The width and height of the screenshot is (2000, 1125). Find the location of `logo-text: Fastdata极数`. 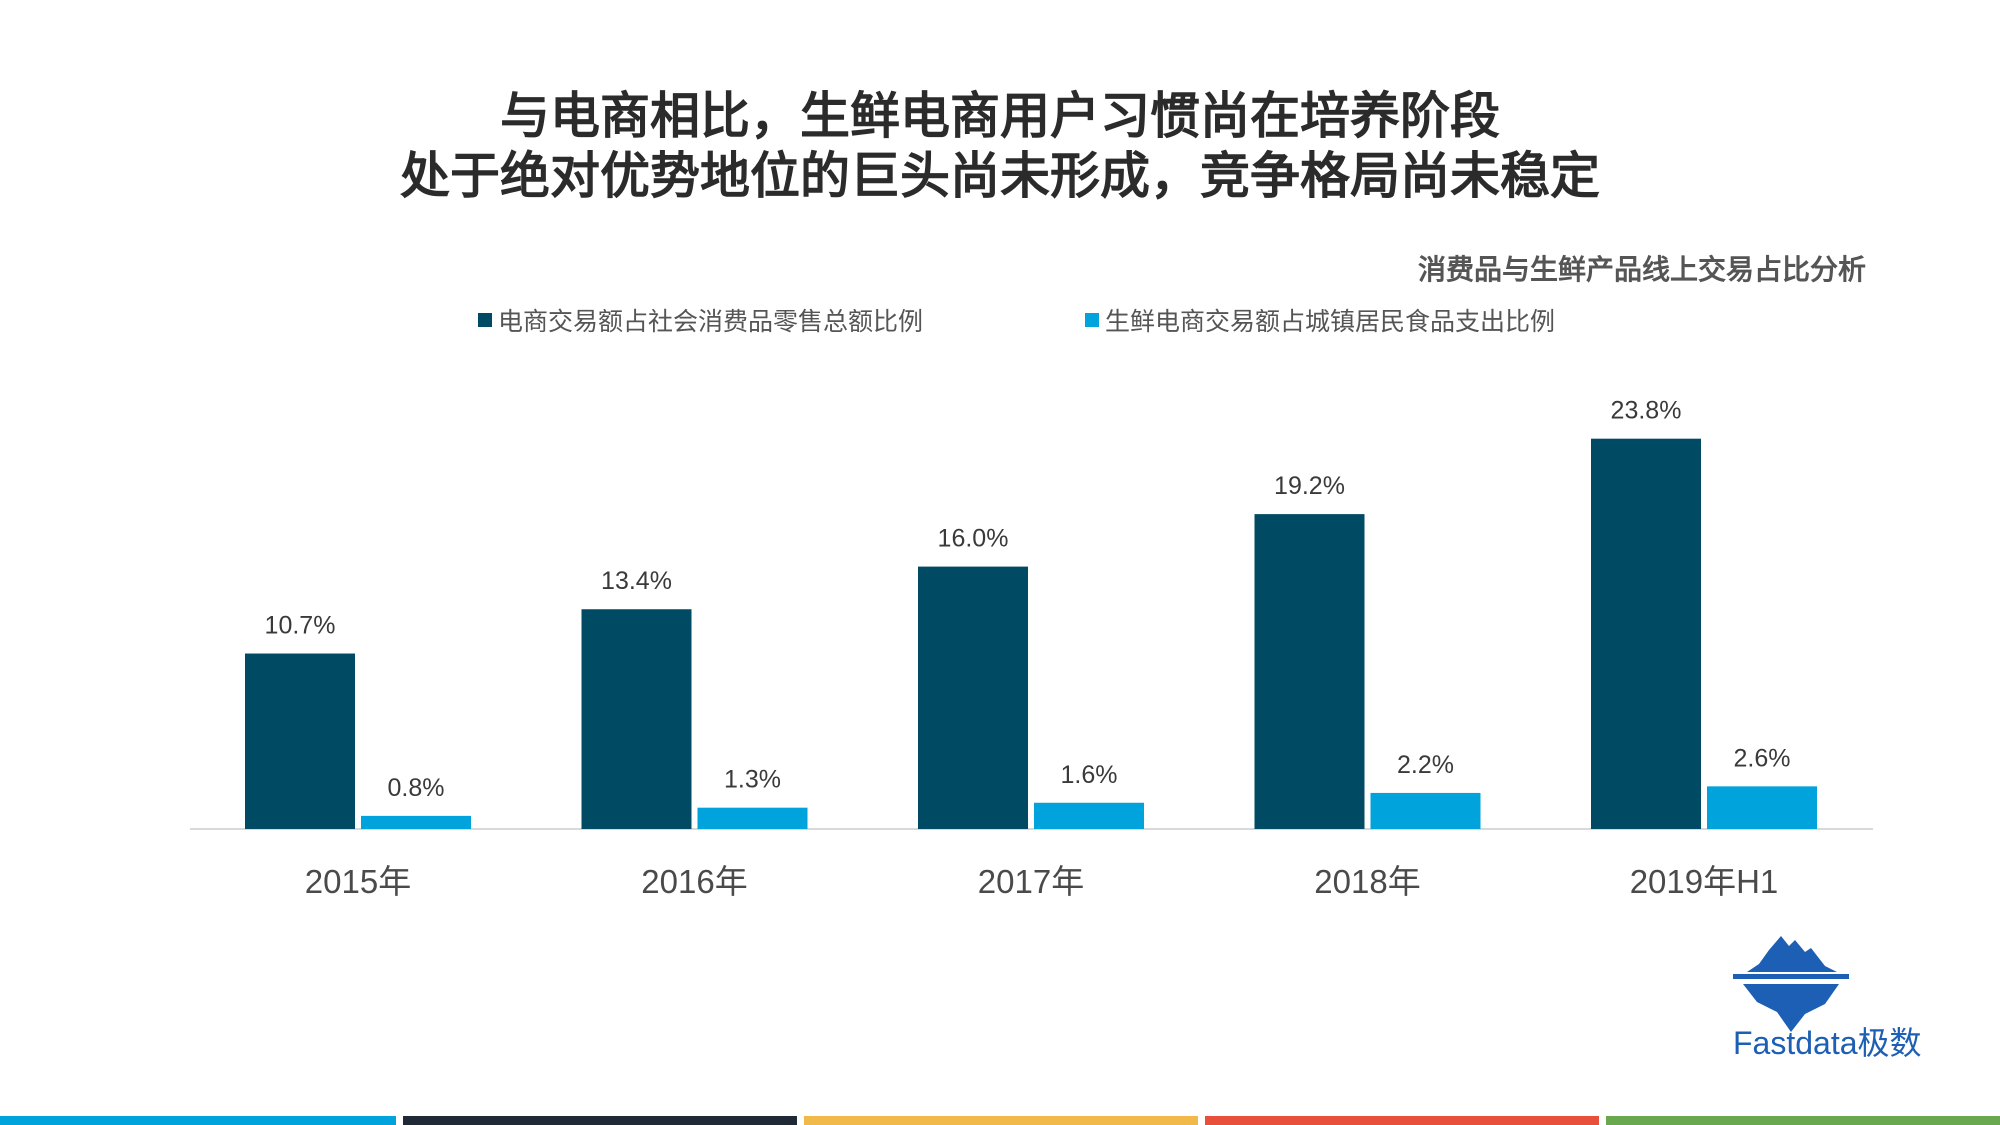

logo-text: Fastdata极数 is located at coordinates (1827, 1043).